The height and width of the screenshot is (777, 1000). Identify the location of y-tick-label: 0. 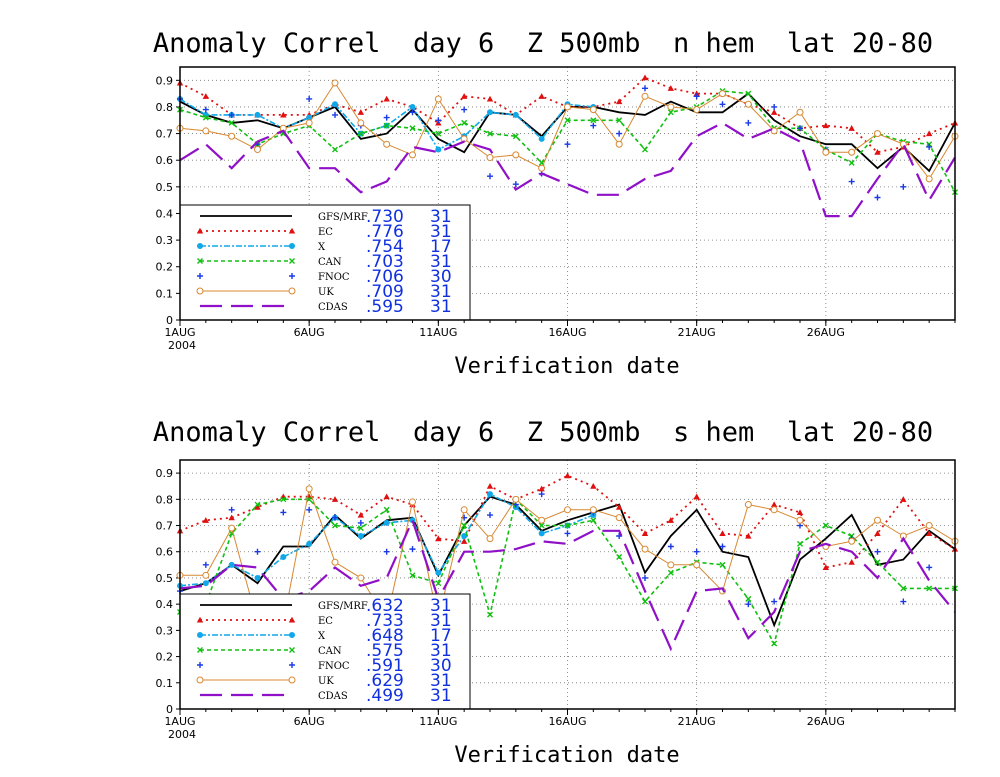
(169, 320).